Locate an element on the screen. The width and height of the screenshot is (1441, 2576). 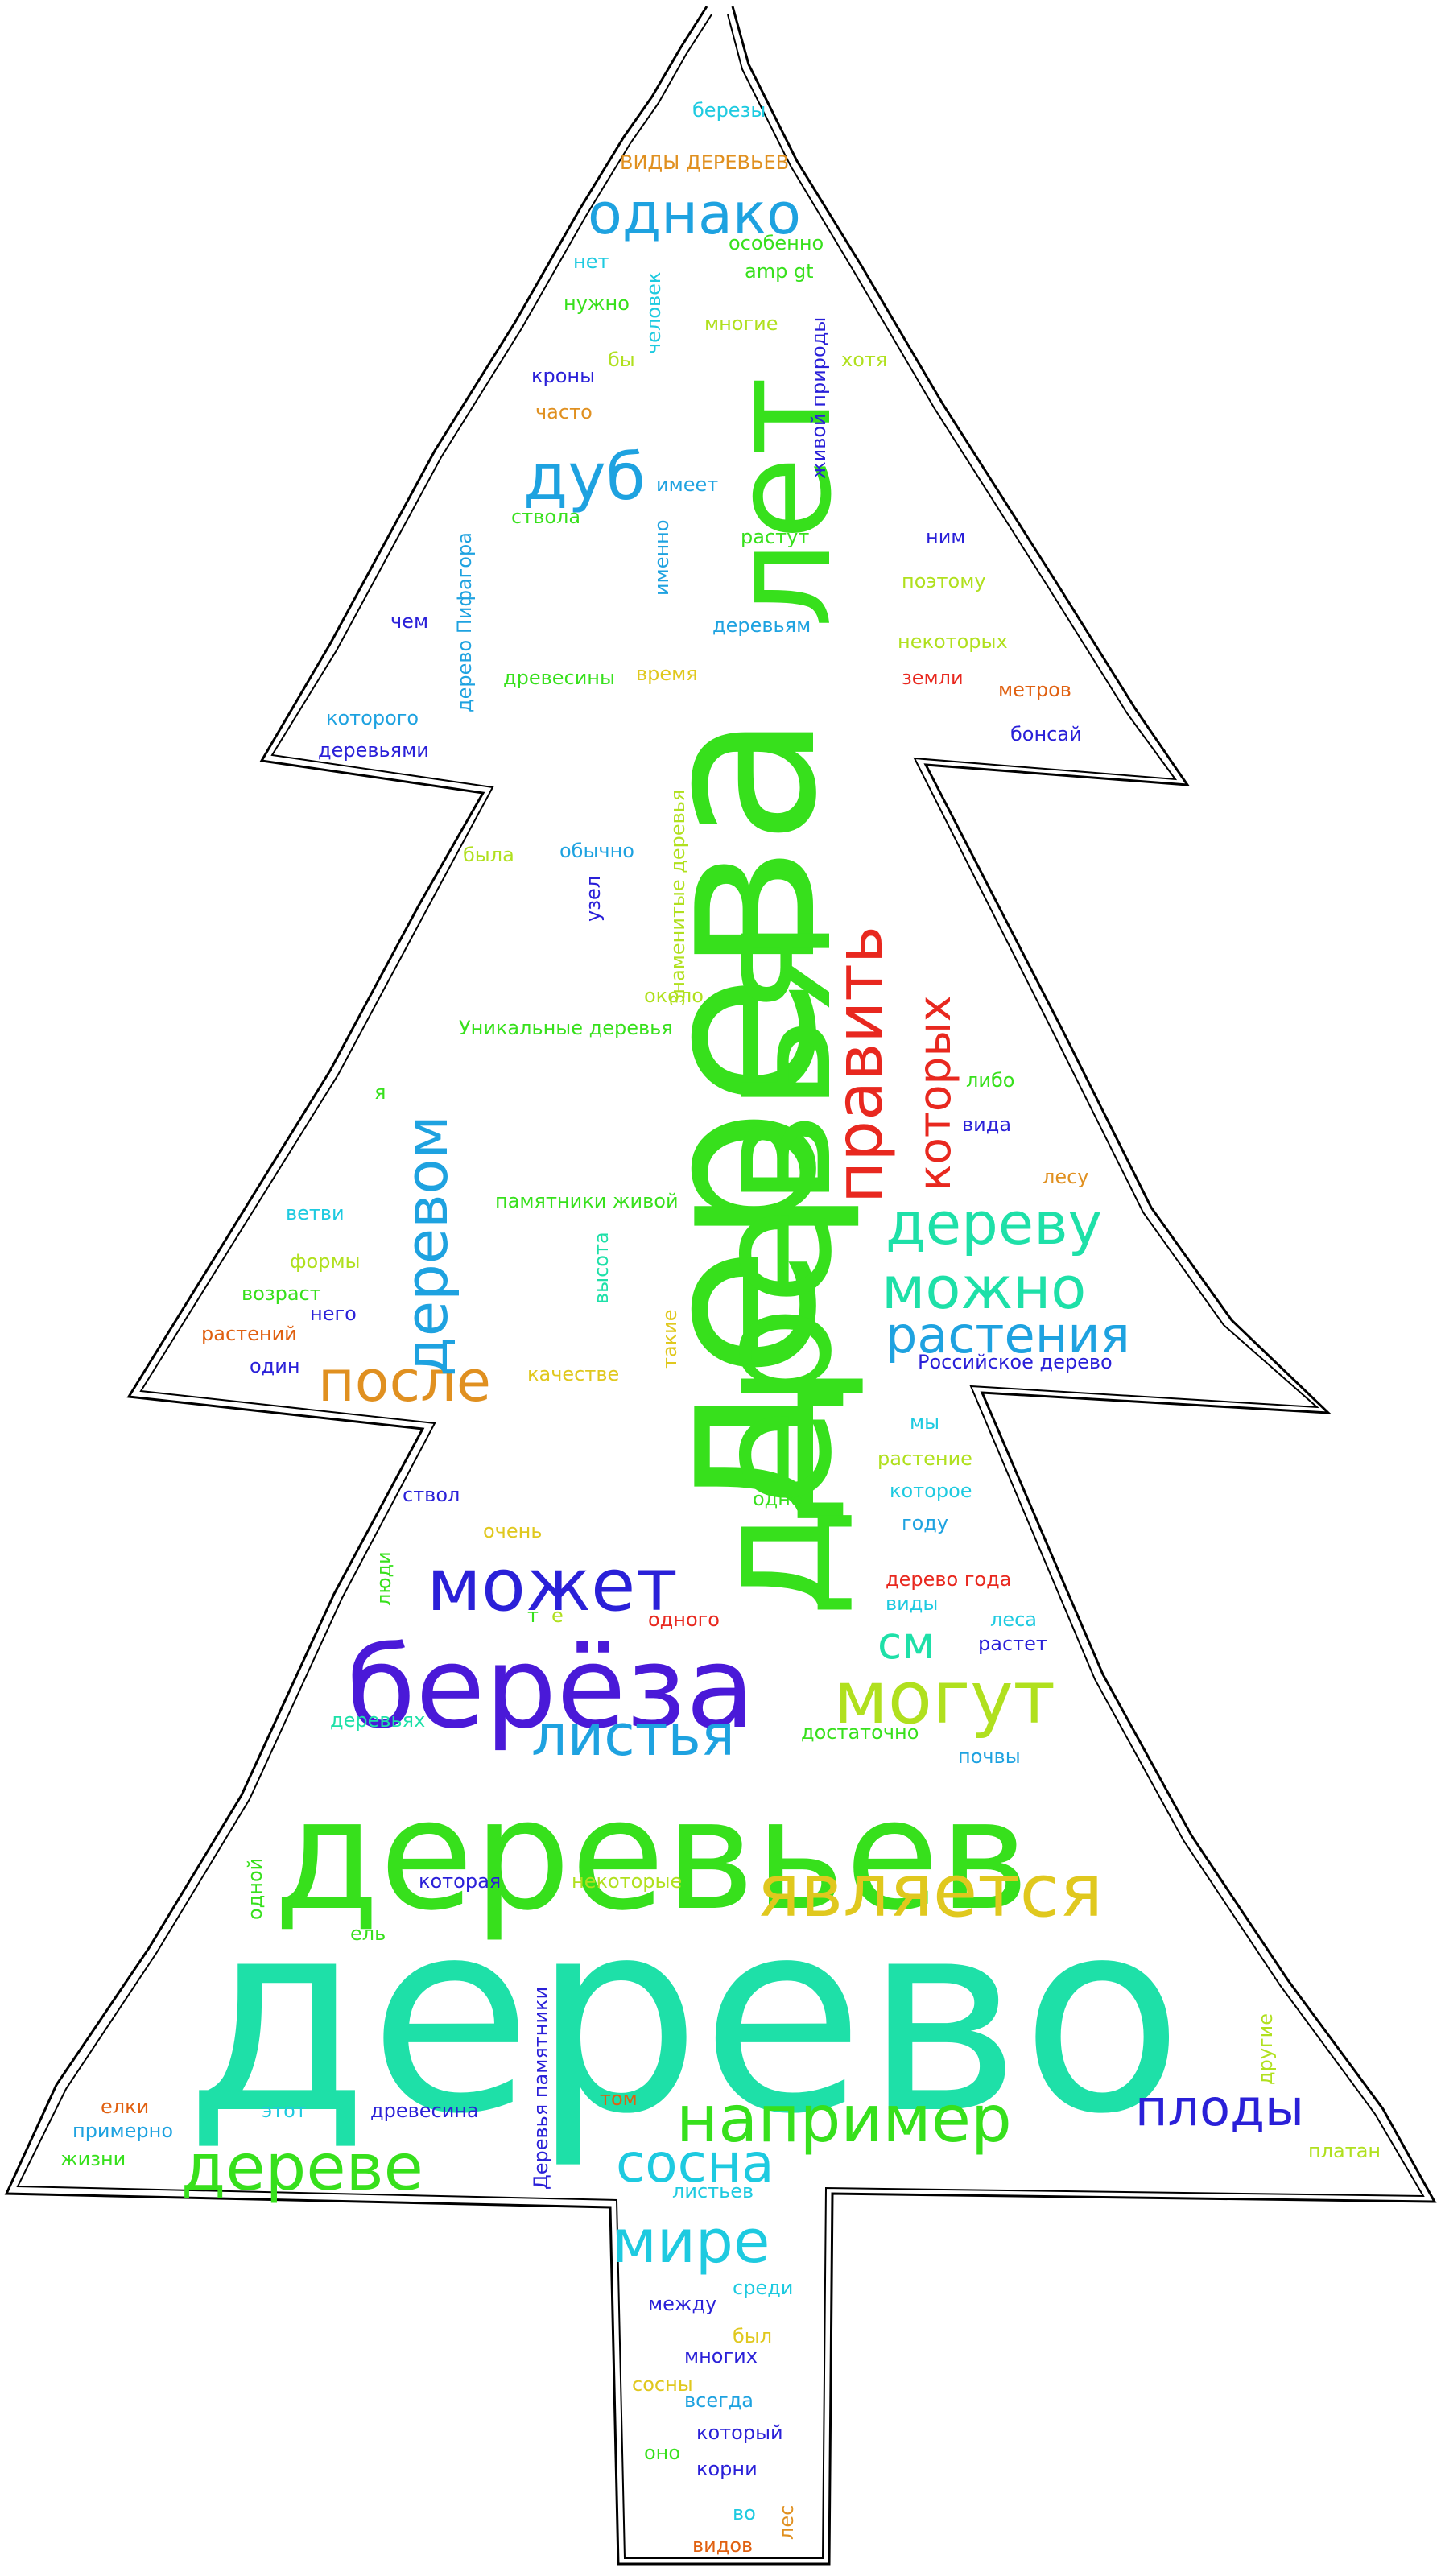
word-24: см is located at coordinates (906, 1643).